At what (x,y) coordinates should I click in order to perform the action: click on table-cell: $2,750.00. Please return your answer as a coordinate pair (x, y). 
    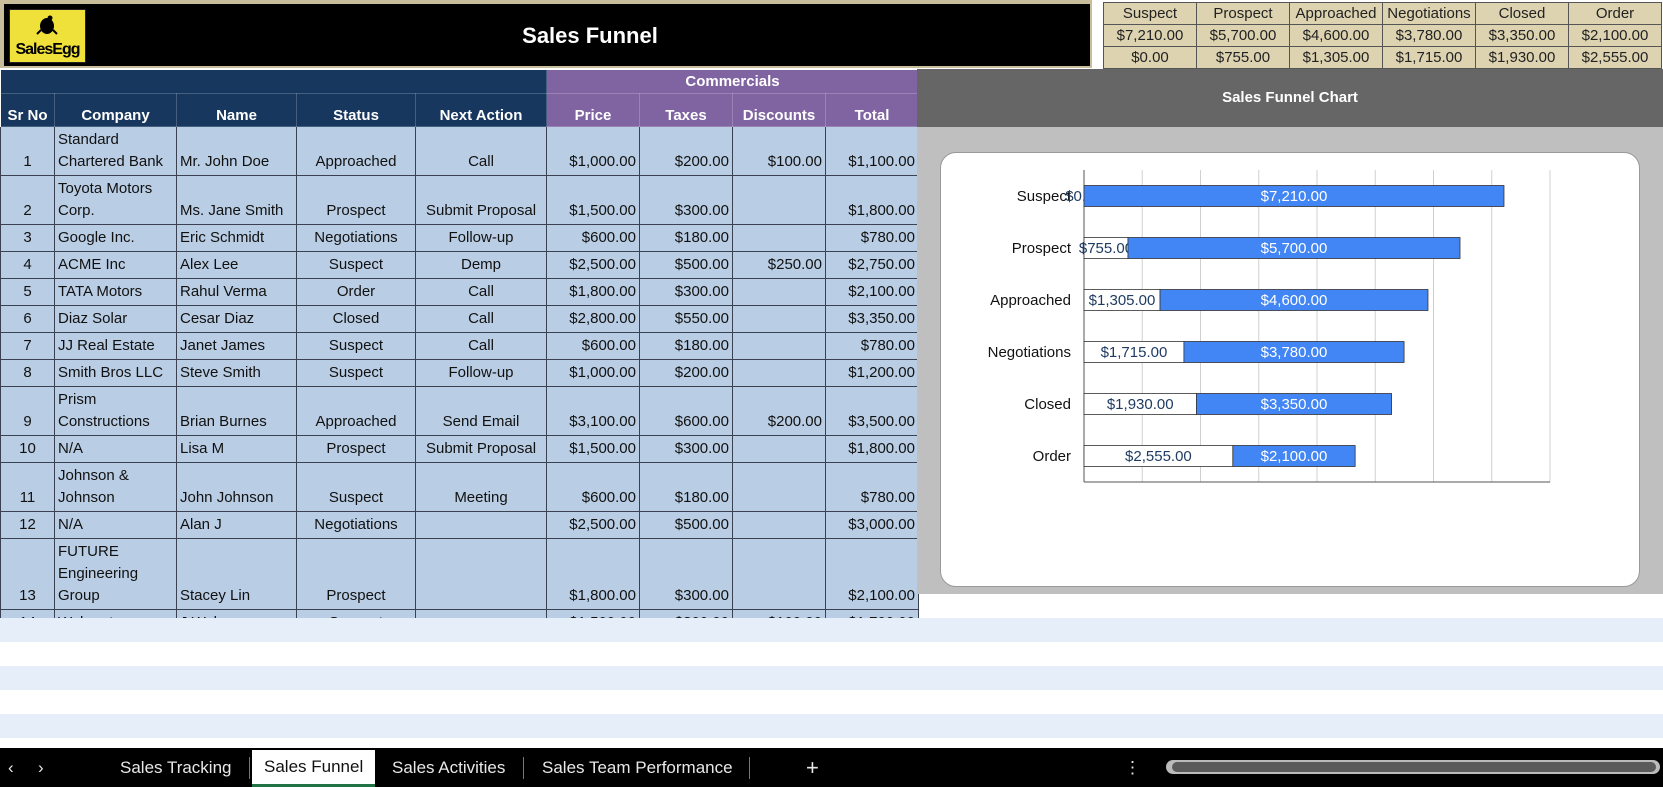
    Looking at the image, I should click on (872, 265).